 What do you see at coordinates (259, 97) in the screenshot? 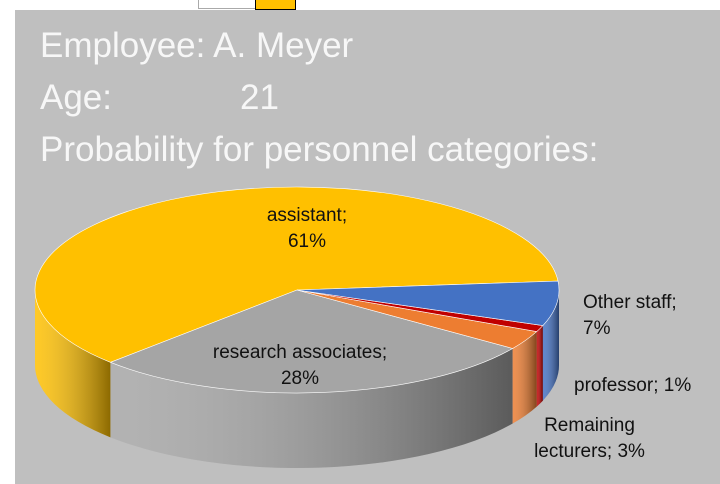
I see `age-value: 21` at bounding box center [259, 97].